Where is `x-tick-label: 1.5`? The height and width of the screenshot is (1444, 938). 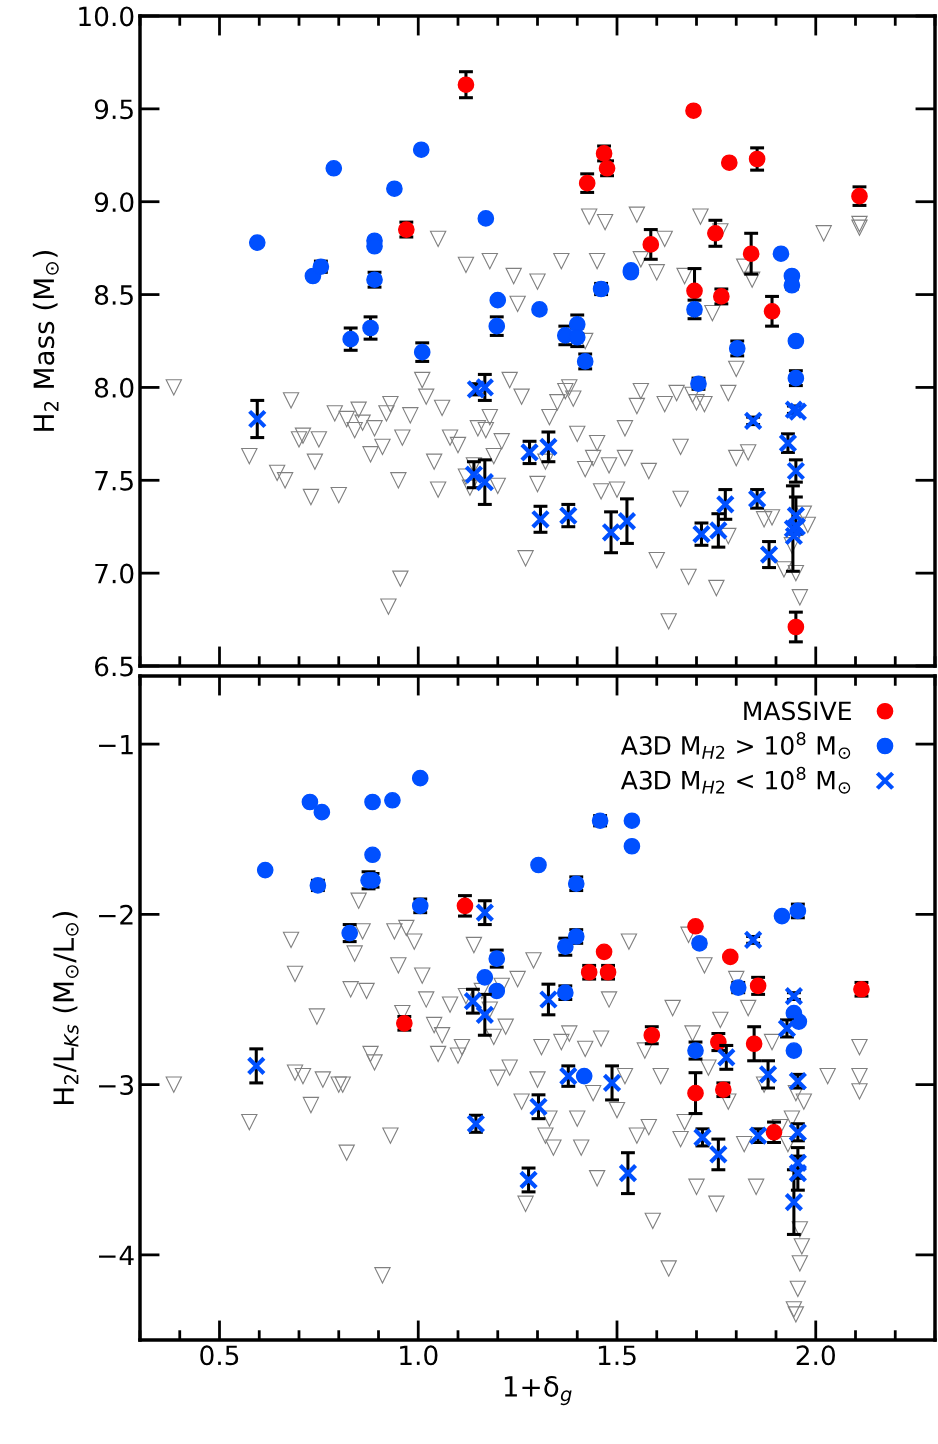 x-tick-label: 1.5 is located at coordinates (617, 1355).